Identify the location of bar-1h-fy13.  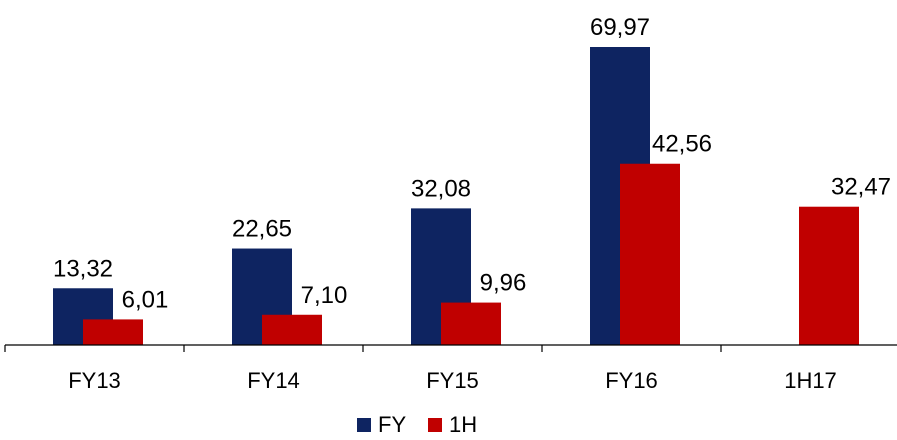
(113, 332).